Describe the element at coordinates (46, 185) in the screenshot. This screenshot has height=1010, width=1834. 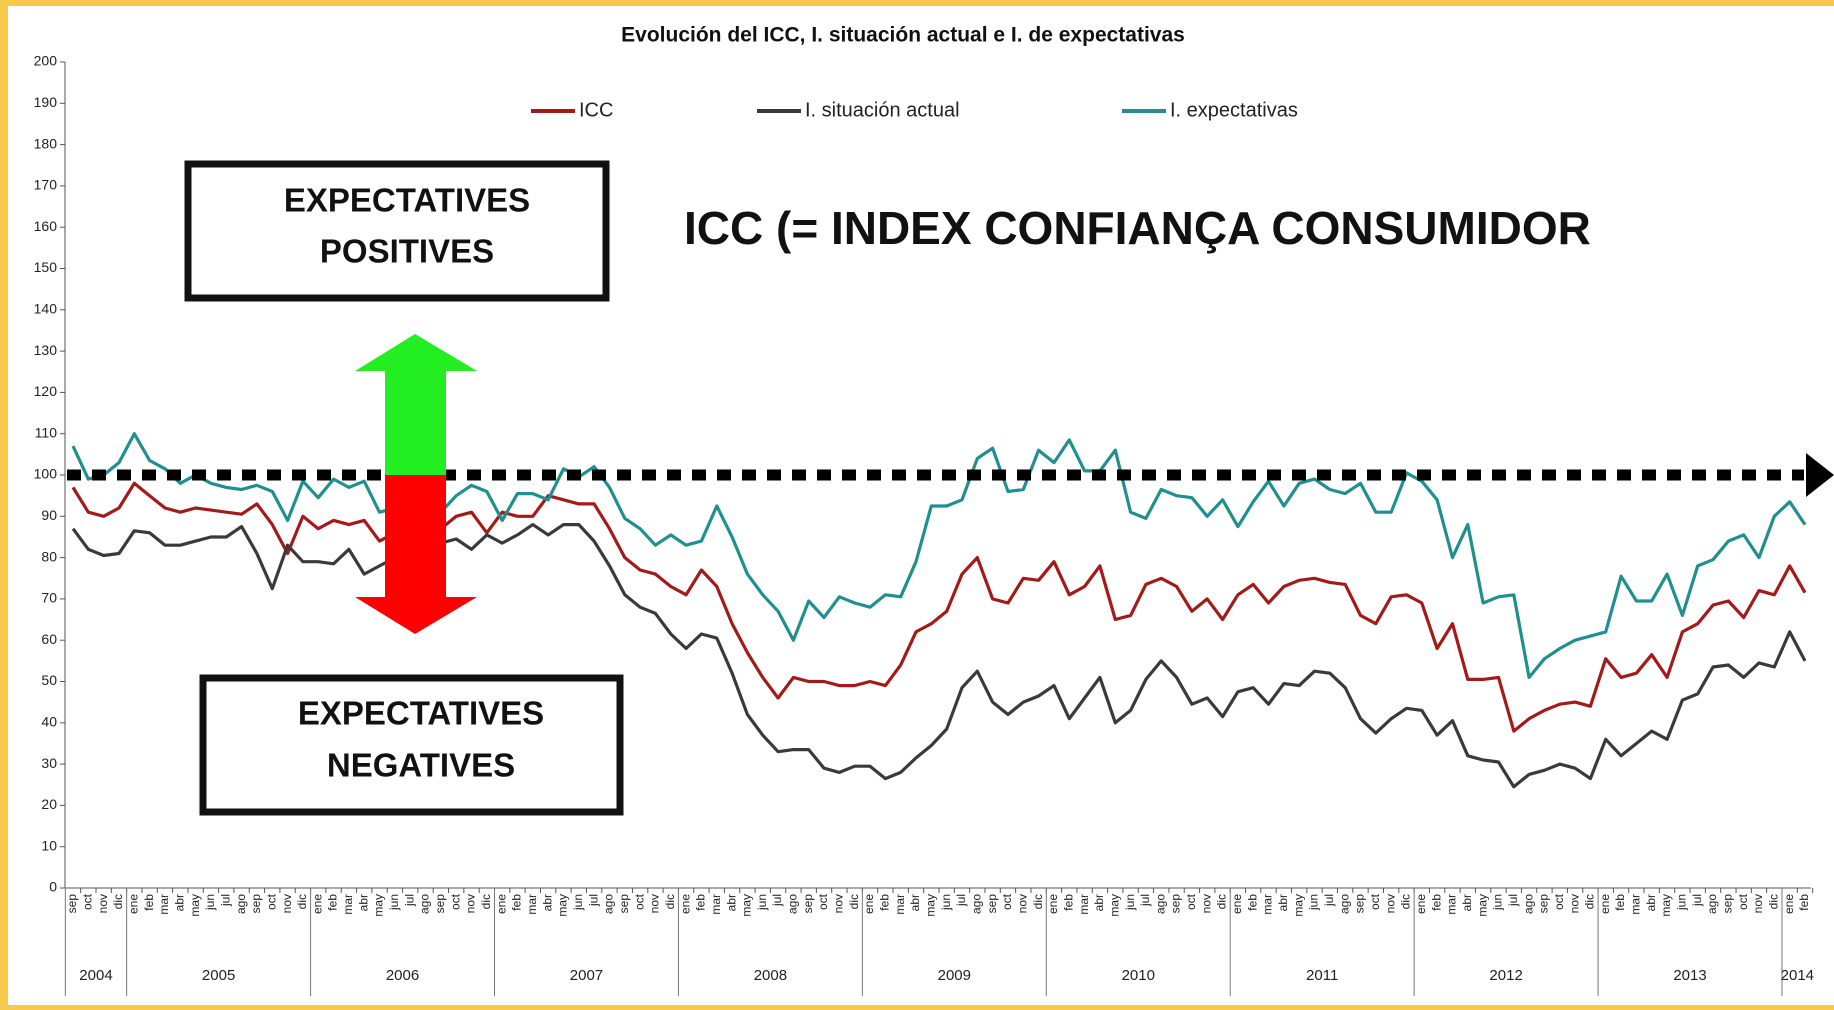
I see `y-tick-label: 170` at that location.